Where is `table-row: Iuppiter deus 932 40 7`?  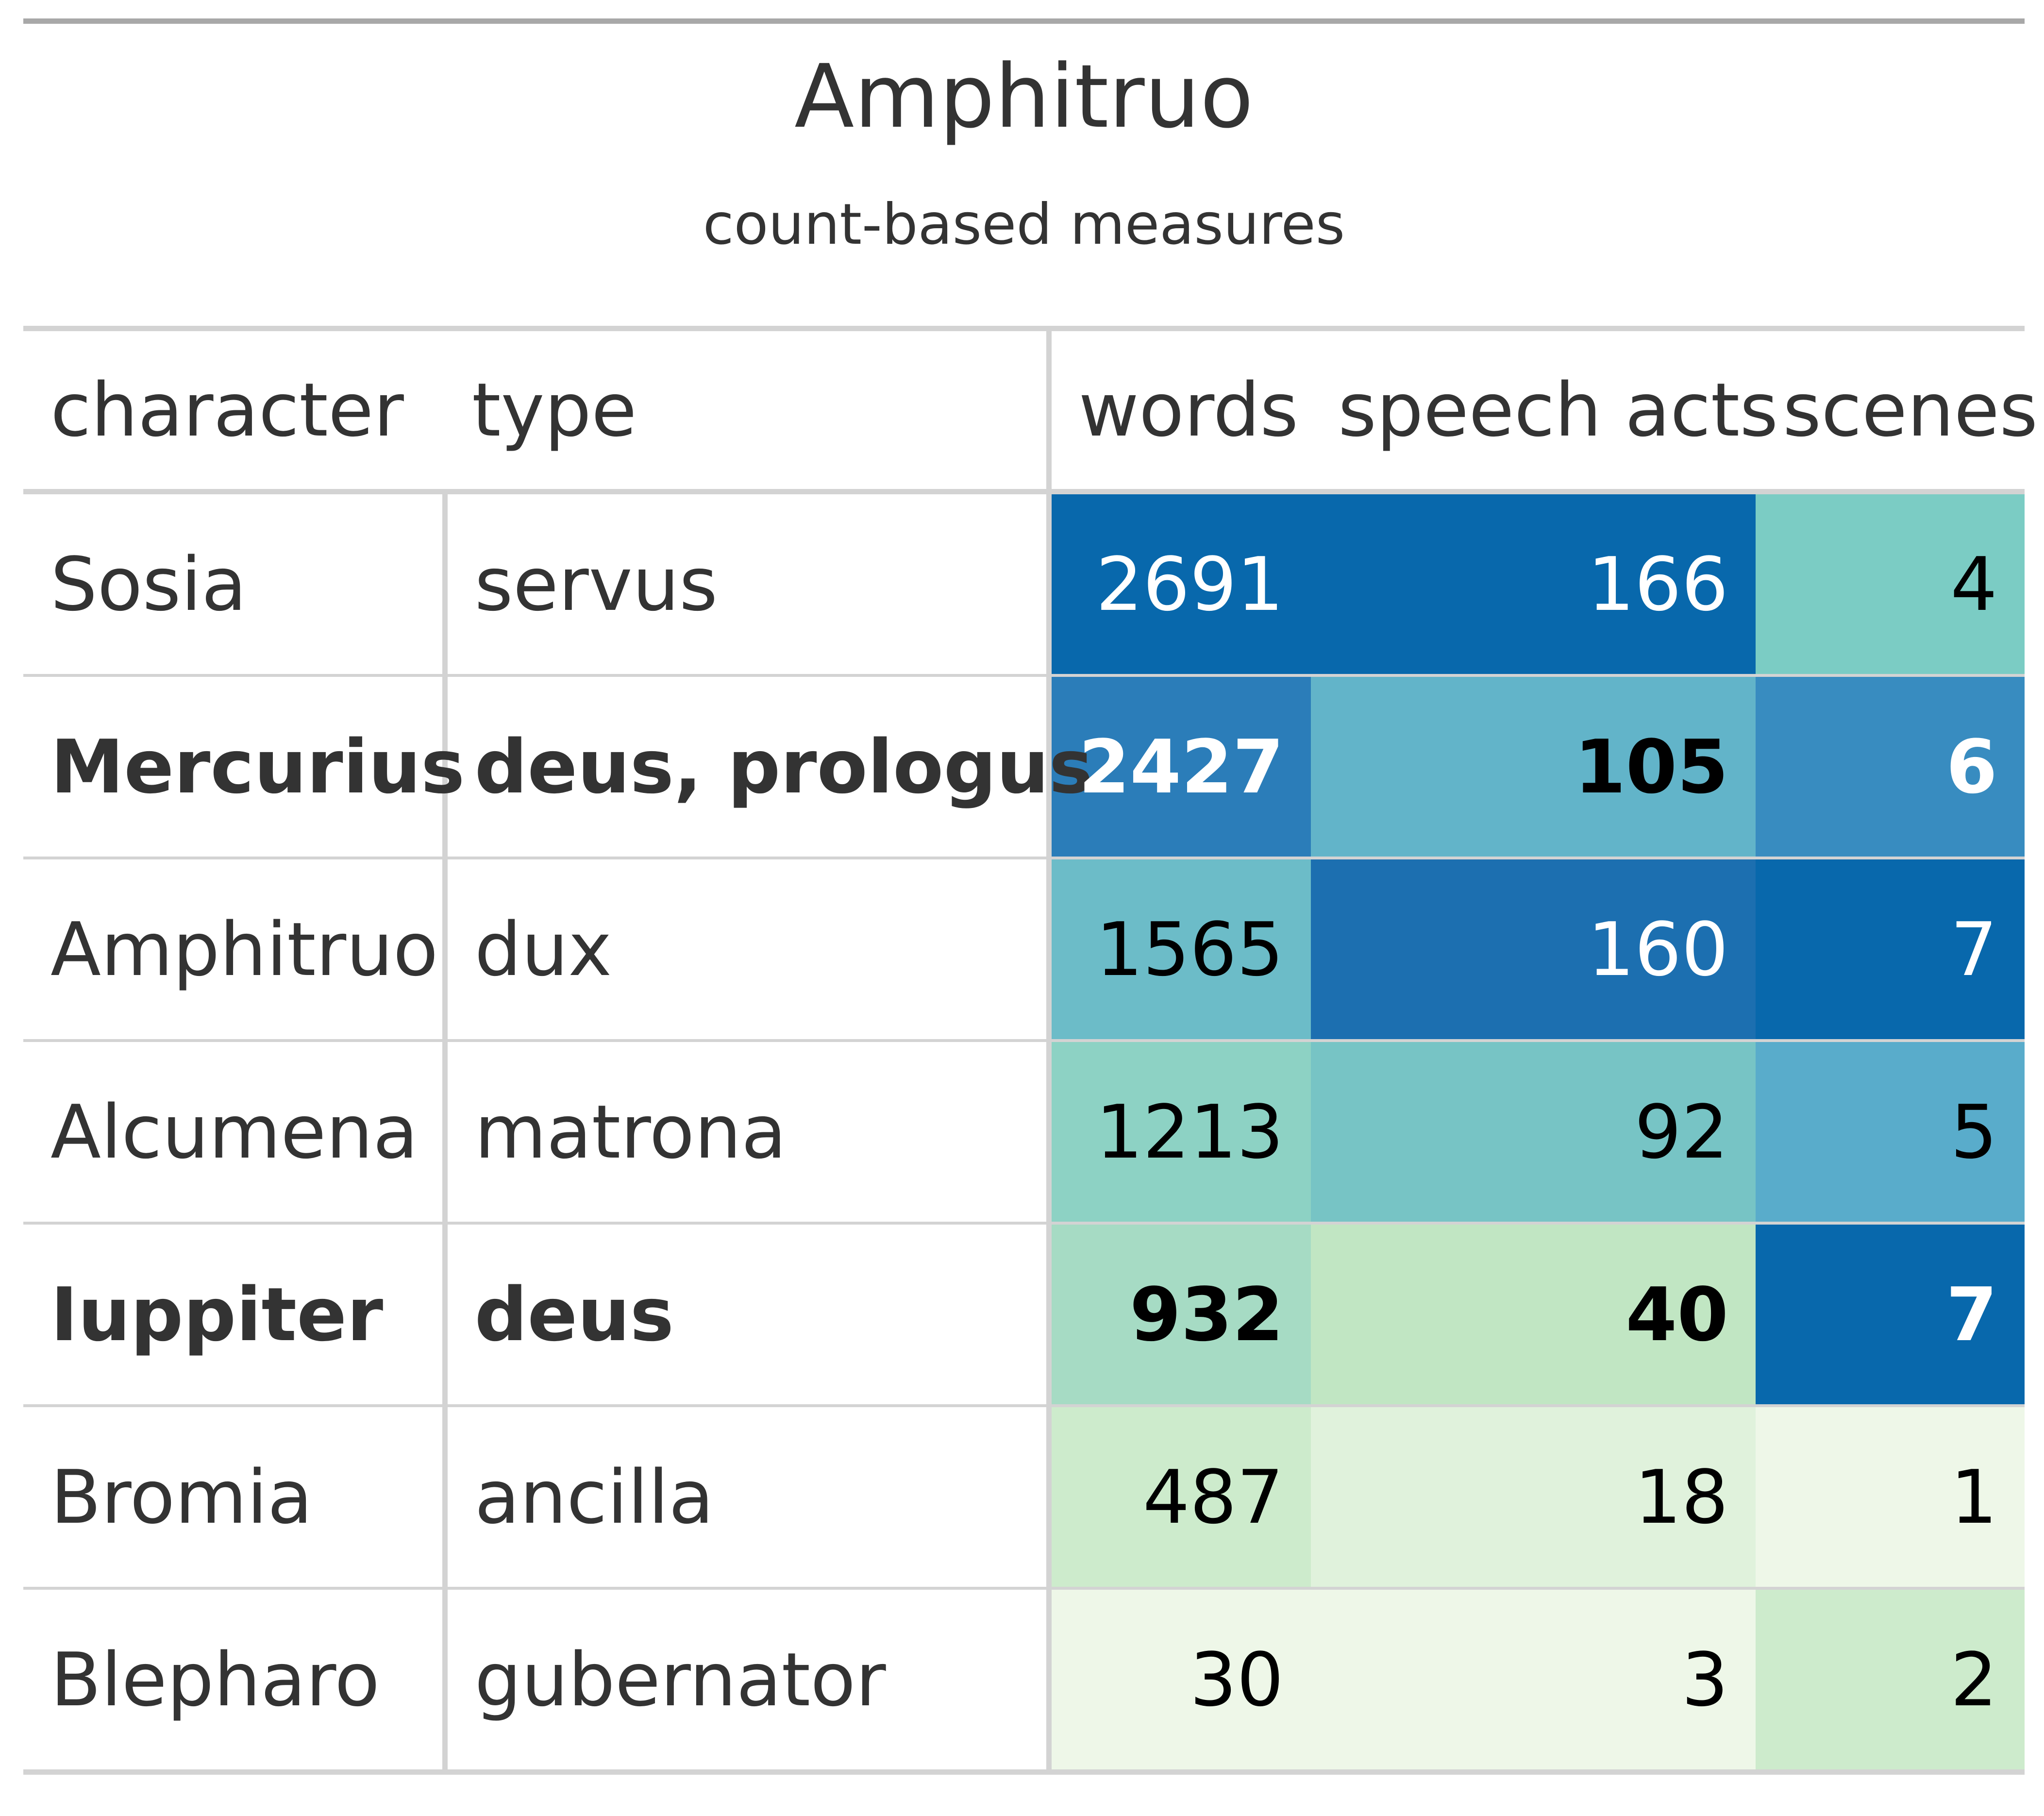 table-row: Iuppiter deus 932 40 7 is located at coordinates (1024, 1315).